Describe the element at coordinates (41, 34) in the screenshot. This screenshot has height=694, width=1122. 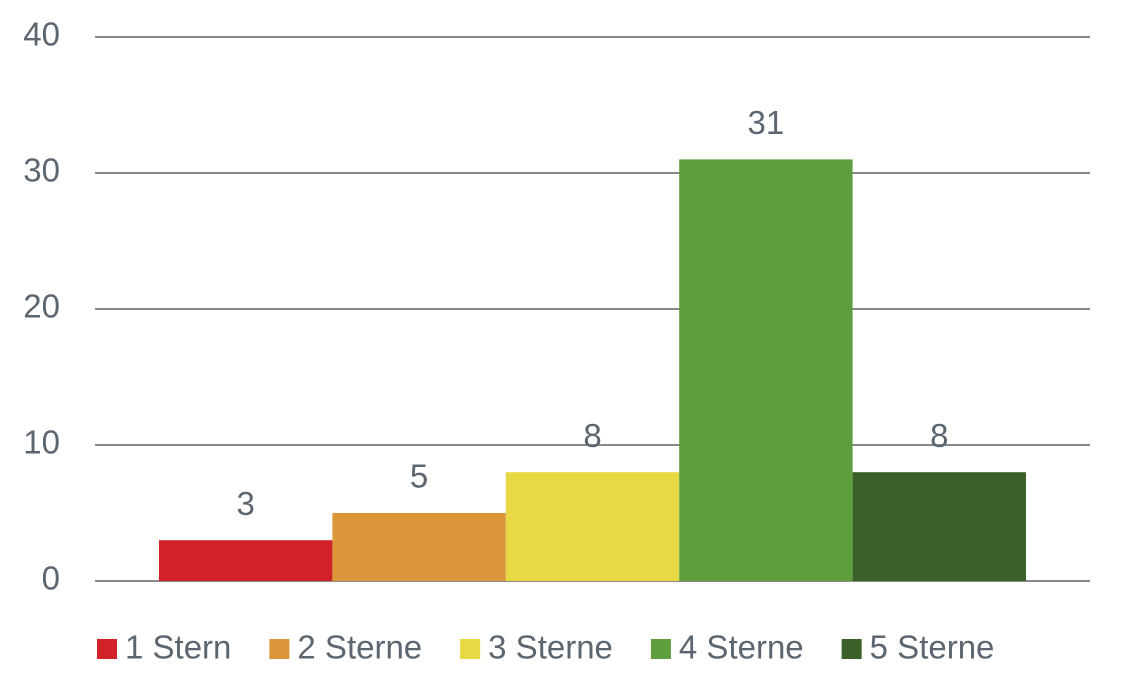
I see `y-tick-label: 40` at that location.